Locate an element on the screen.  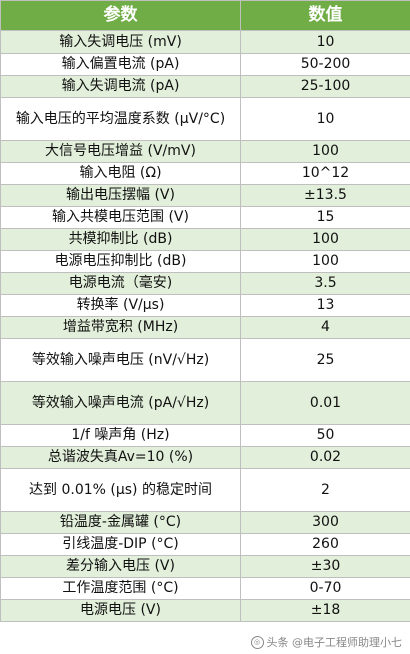
value-cell: ±13.5 is located at coordinates (325, 195).